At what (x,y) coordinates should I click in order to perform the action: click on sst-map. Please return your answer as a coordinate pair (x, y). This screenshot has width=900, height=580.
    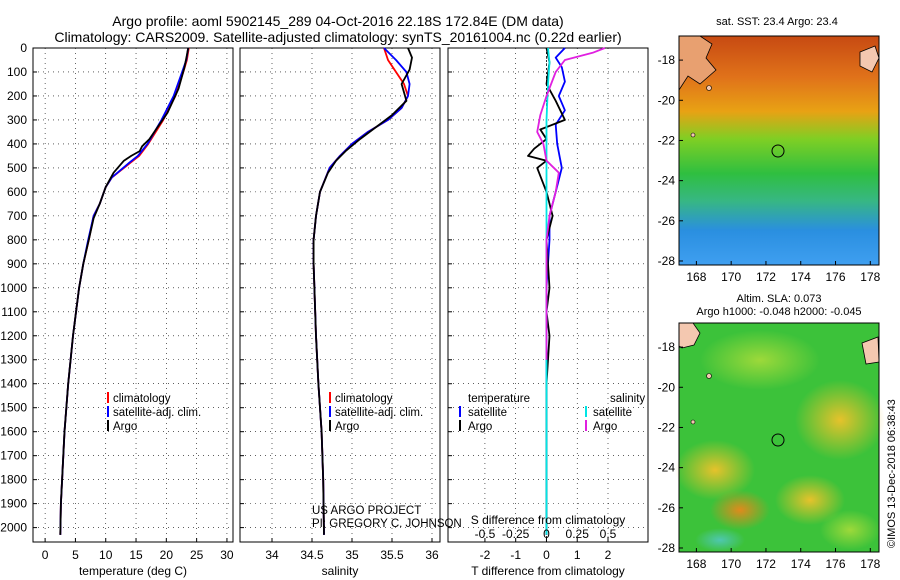
    Looking at the image, I should click on (779, 150).